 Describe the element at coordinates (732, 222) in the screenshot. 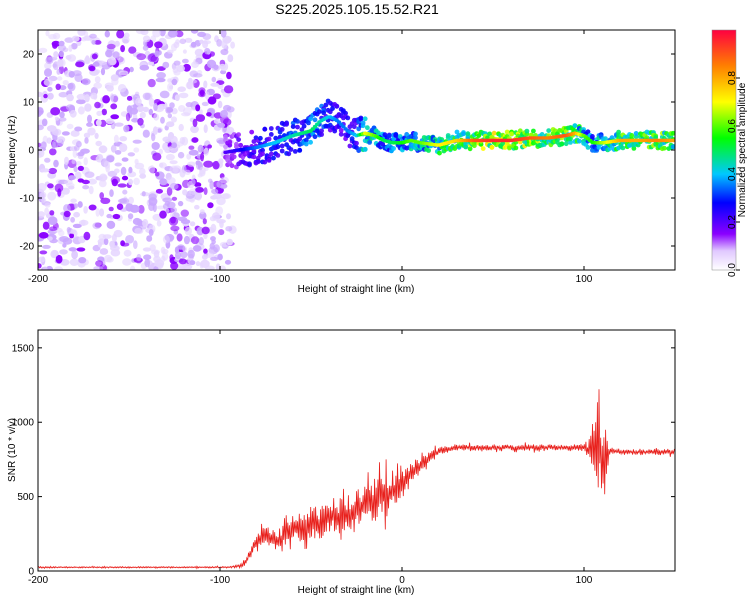

I see `colorbar-tick-label: 0.2` at that location.